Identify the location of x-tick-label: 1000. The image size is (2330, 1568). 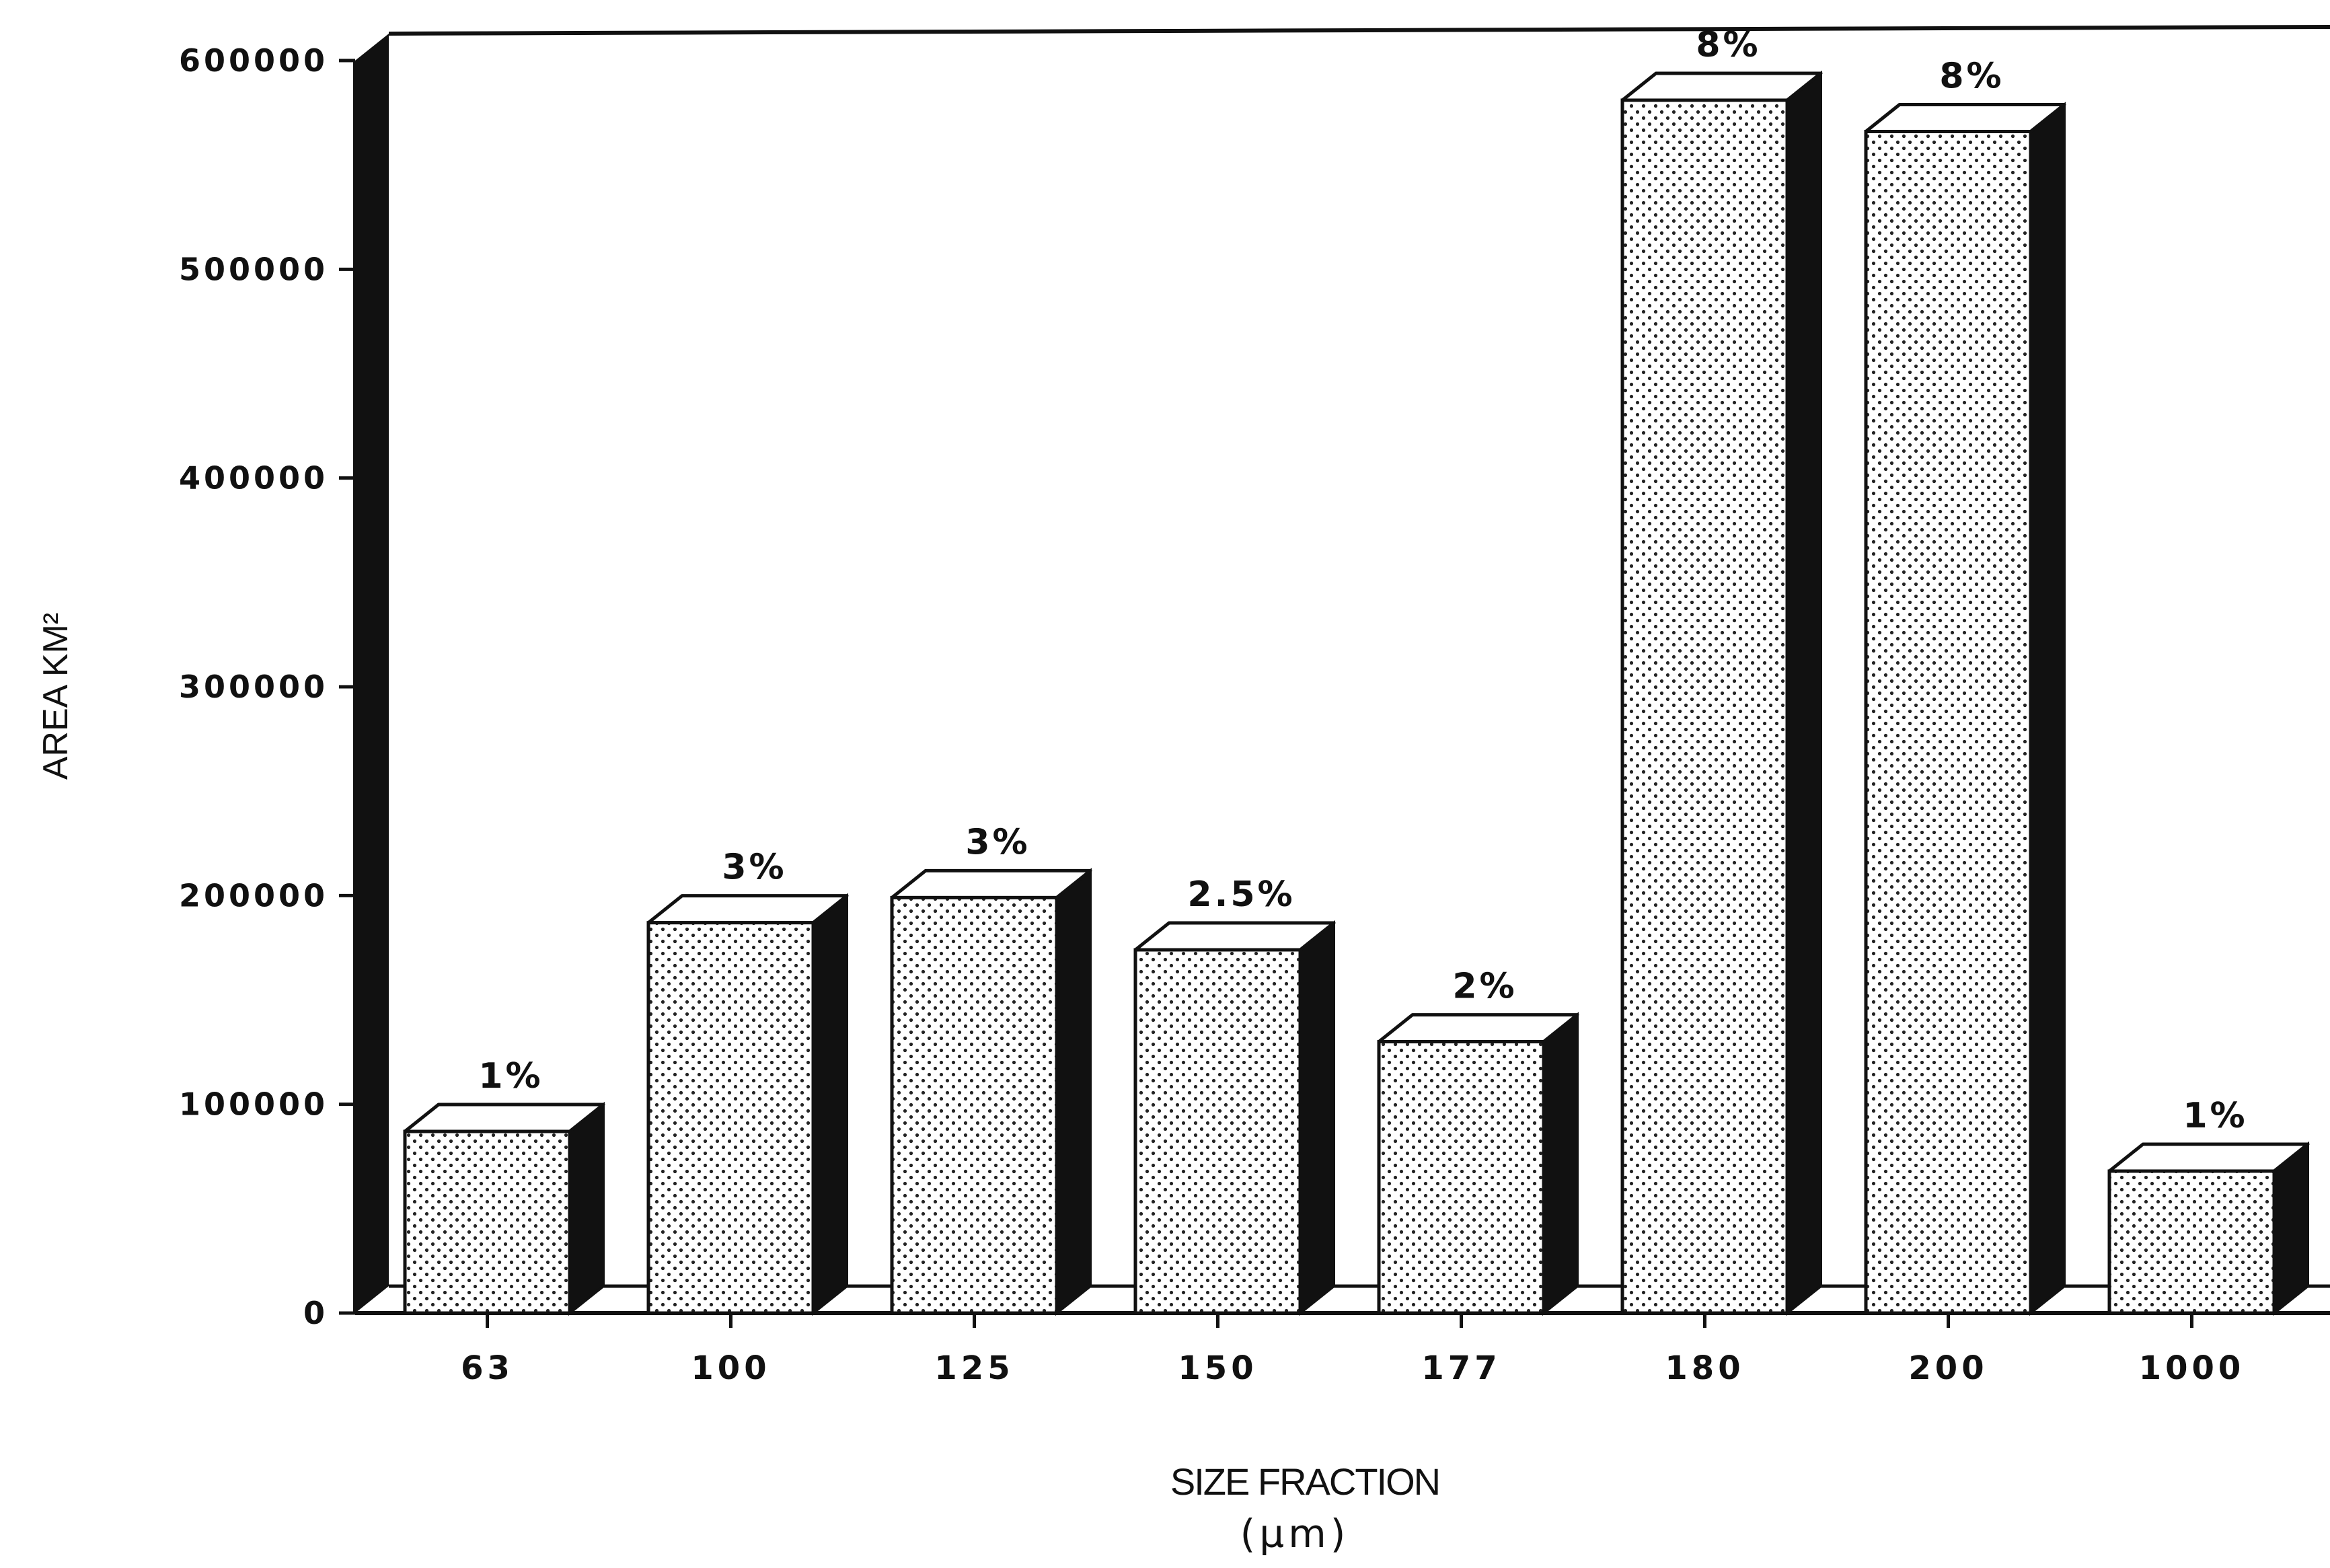
(2192, 1368).